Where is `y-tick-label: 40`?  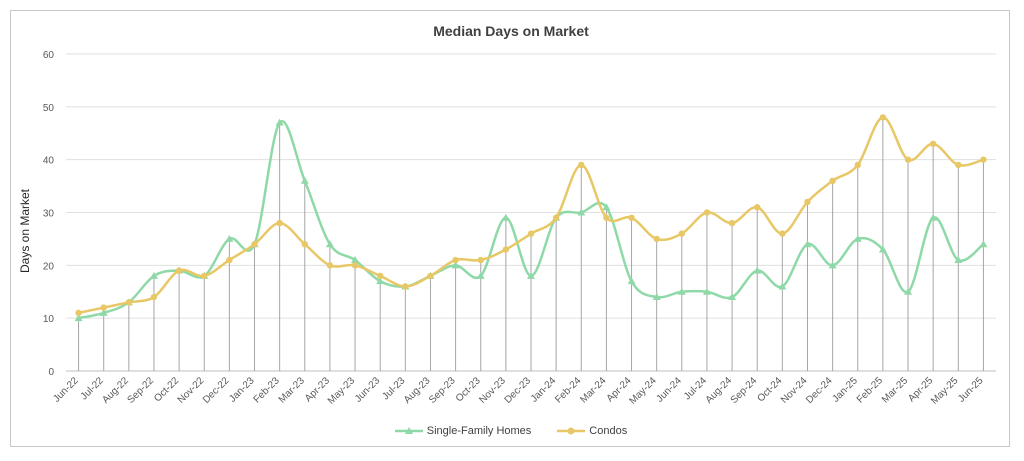 y-tick-label: 40 is located at coordinates (49, 161).